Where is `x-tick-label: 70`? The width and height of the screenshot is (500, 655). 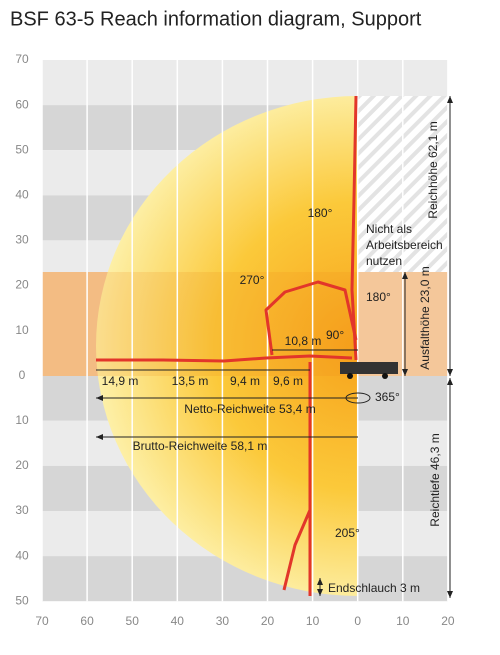
x-tick-label: 70 is located at coordinates (42, 621).